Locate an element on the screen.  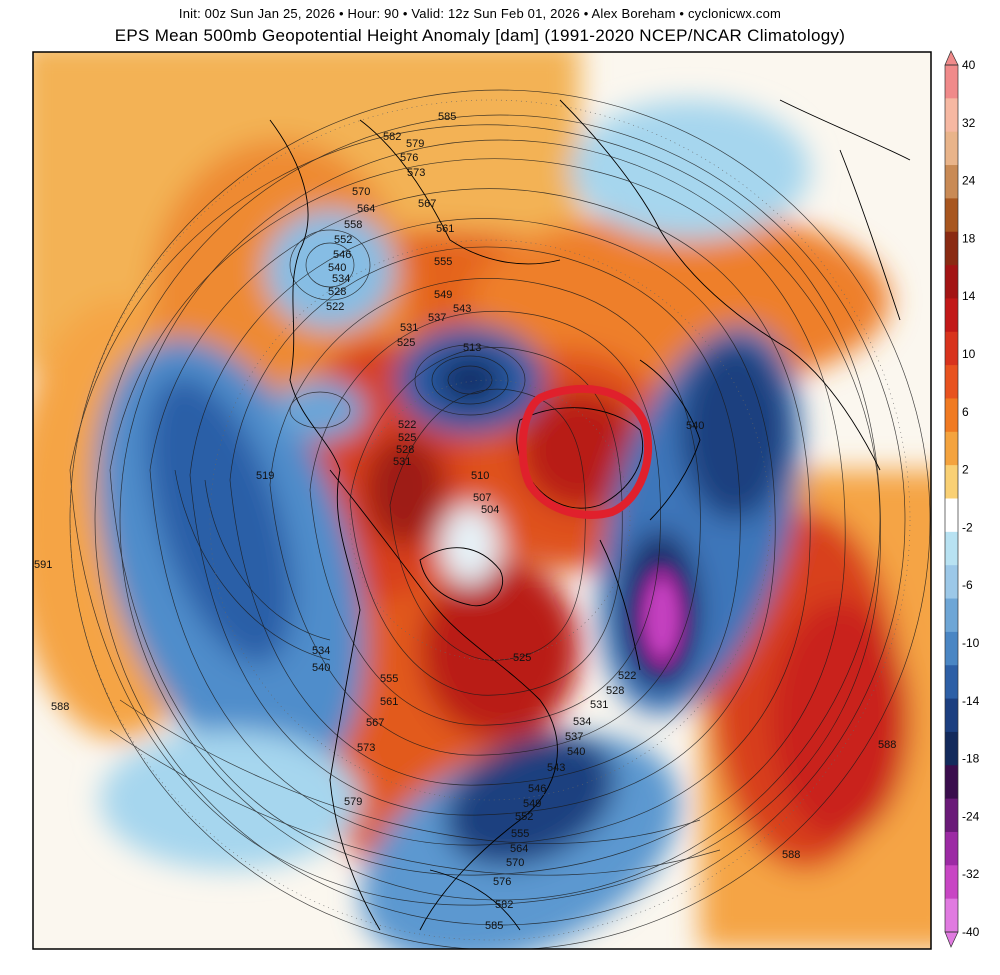
colorbar-tick-label: 24 is located at coordinates (969, 181).